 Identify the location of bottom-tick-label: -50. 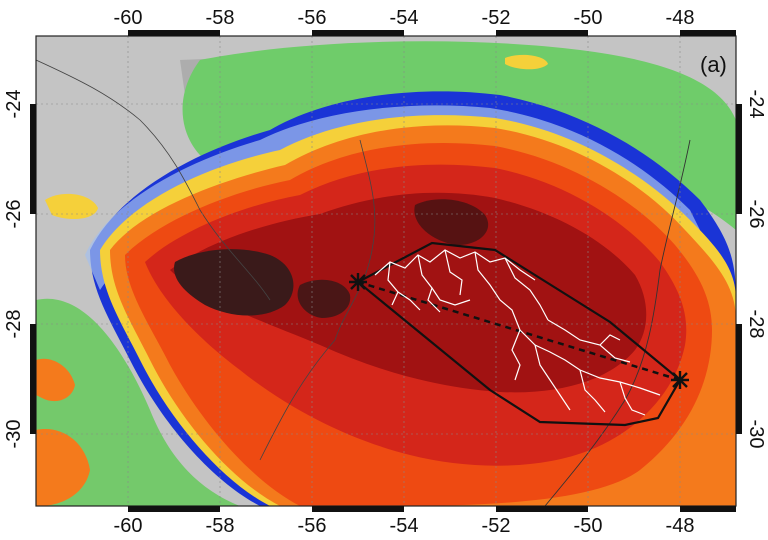
(588, 526).